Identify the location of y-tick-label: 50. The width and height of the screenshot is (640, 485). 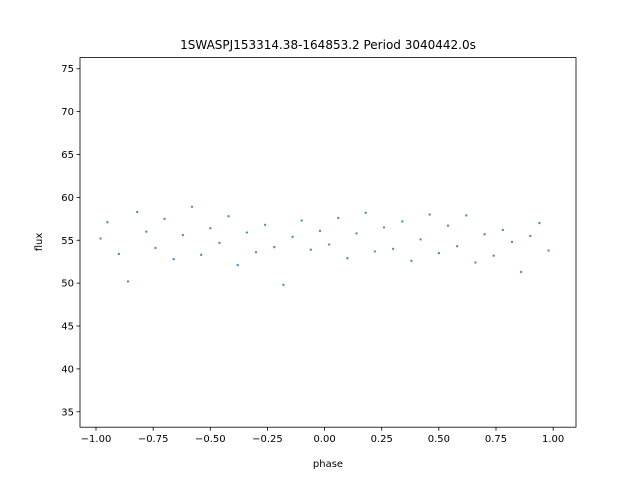
(67, 284).